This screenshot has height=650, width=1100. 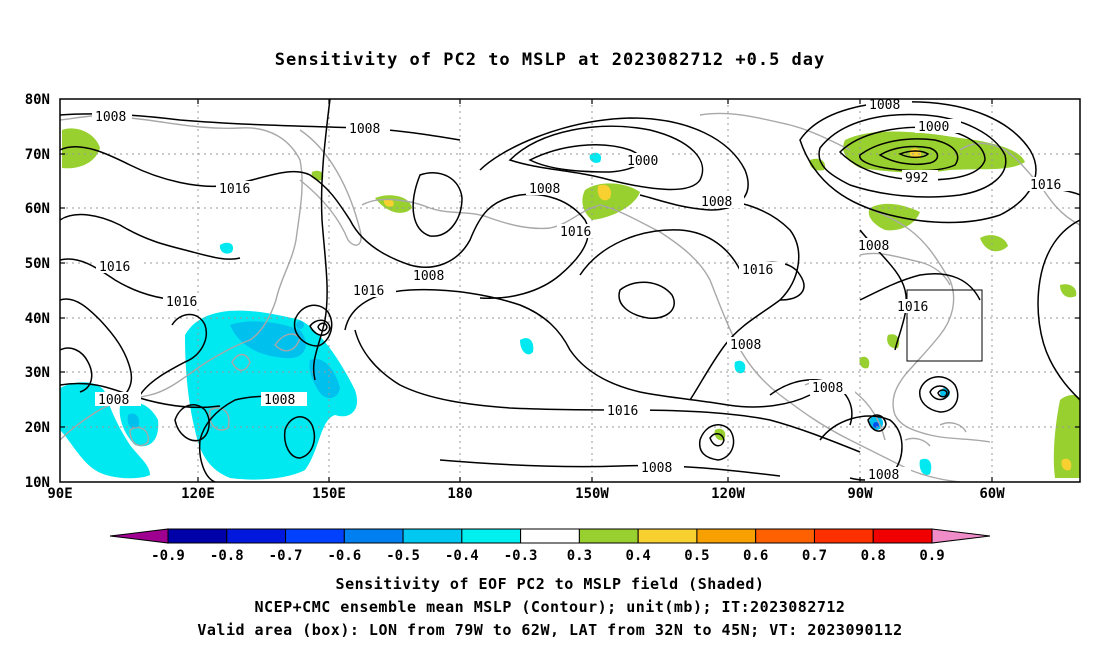 I want to click on colorbar-label: 0.8, so click(x=873, y=556).